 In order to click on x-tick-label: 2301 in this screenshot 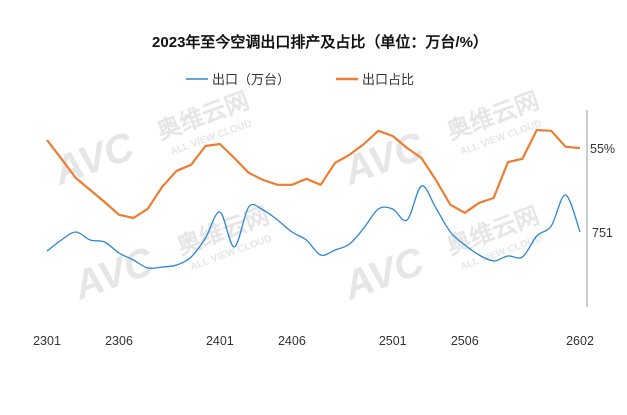, I will do `click(47, 341)`.